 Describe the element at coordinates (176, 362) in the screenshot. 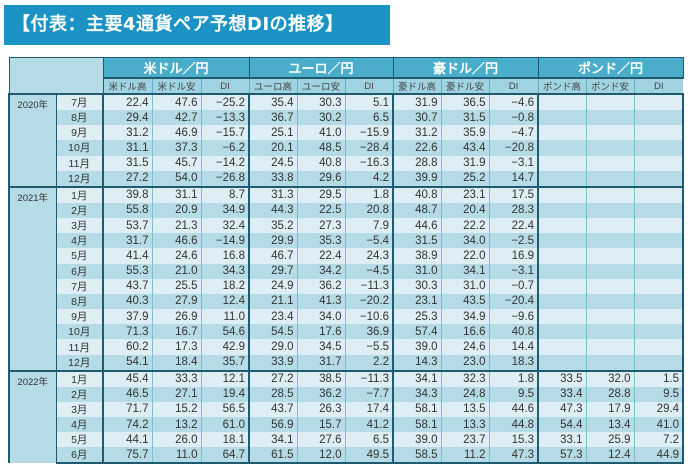

I see `value-cell: 18.4` at that location.